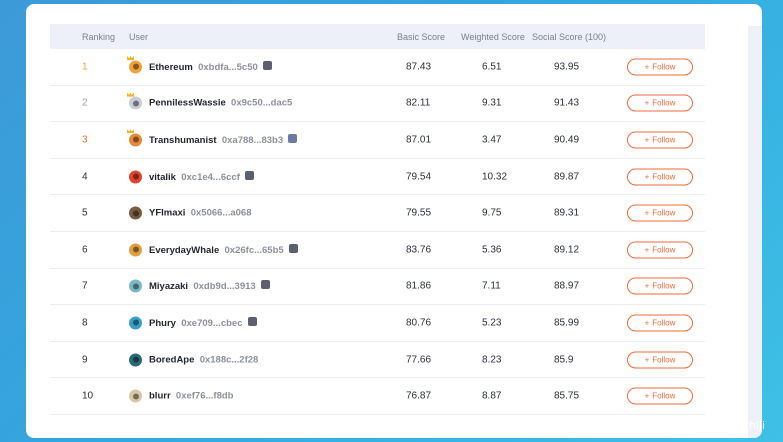 Image resolution: width=783 pixels, height=442 pixels. What do you see at coordinates (492, 140) in the screenshot?
I see `weighted-score: 3.47` at bounding box center [492, 140].